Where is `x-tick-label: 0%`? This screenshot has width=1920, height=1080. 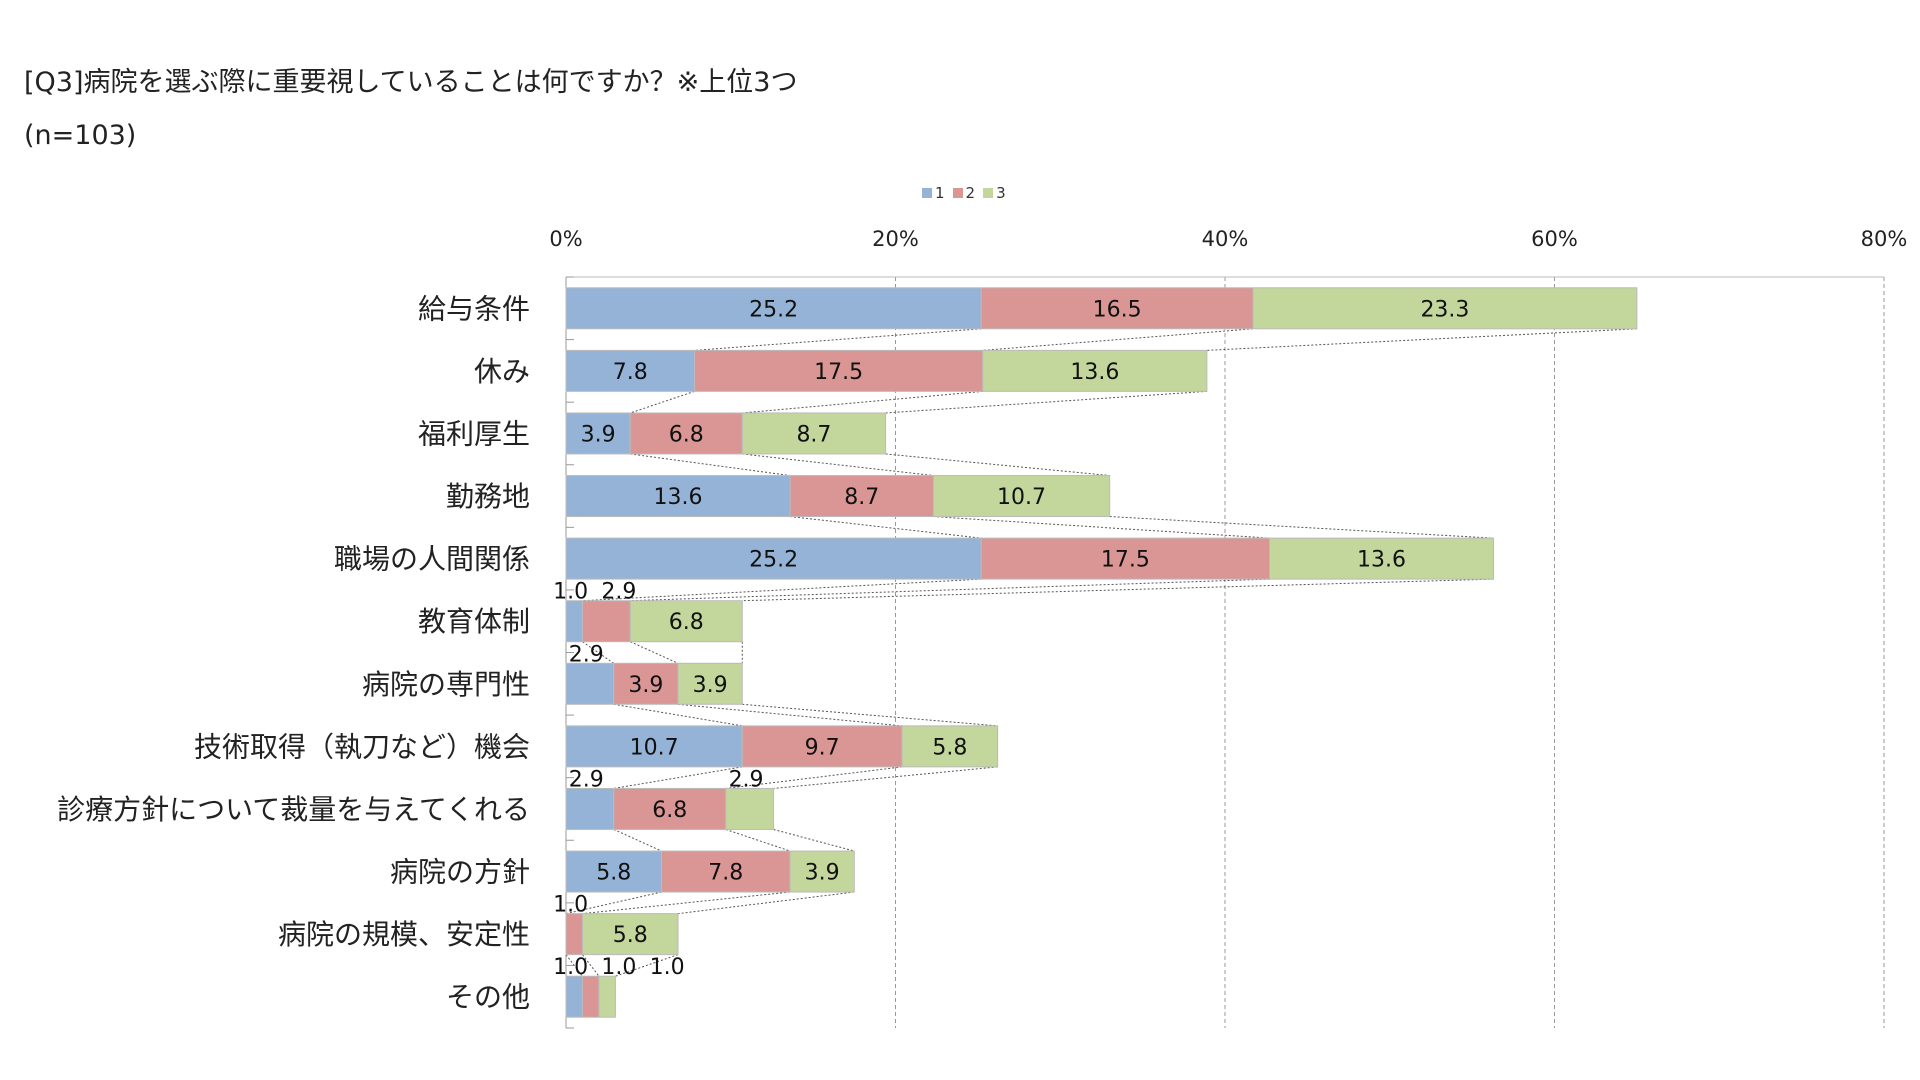
x-tick-label: 0% is located at coordinates (565, 239).